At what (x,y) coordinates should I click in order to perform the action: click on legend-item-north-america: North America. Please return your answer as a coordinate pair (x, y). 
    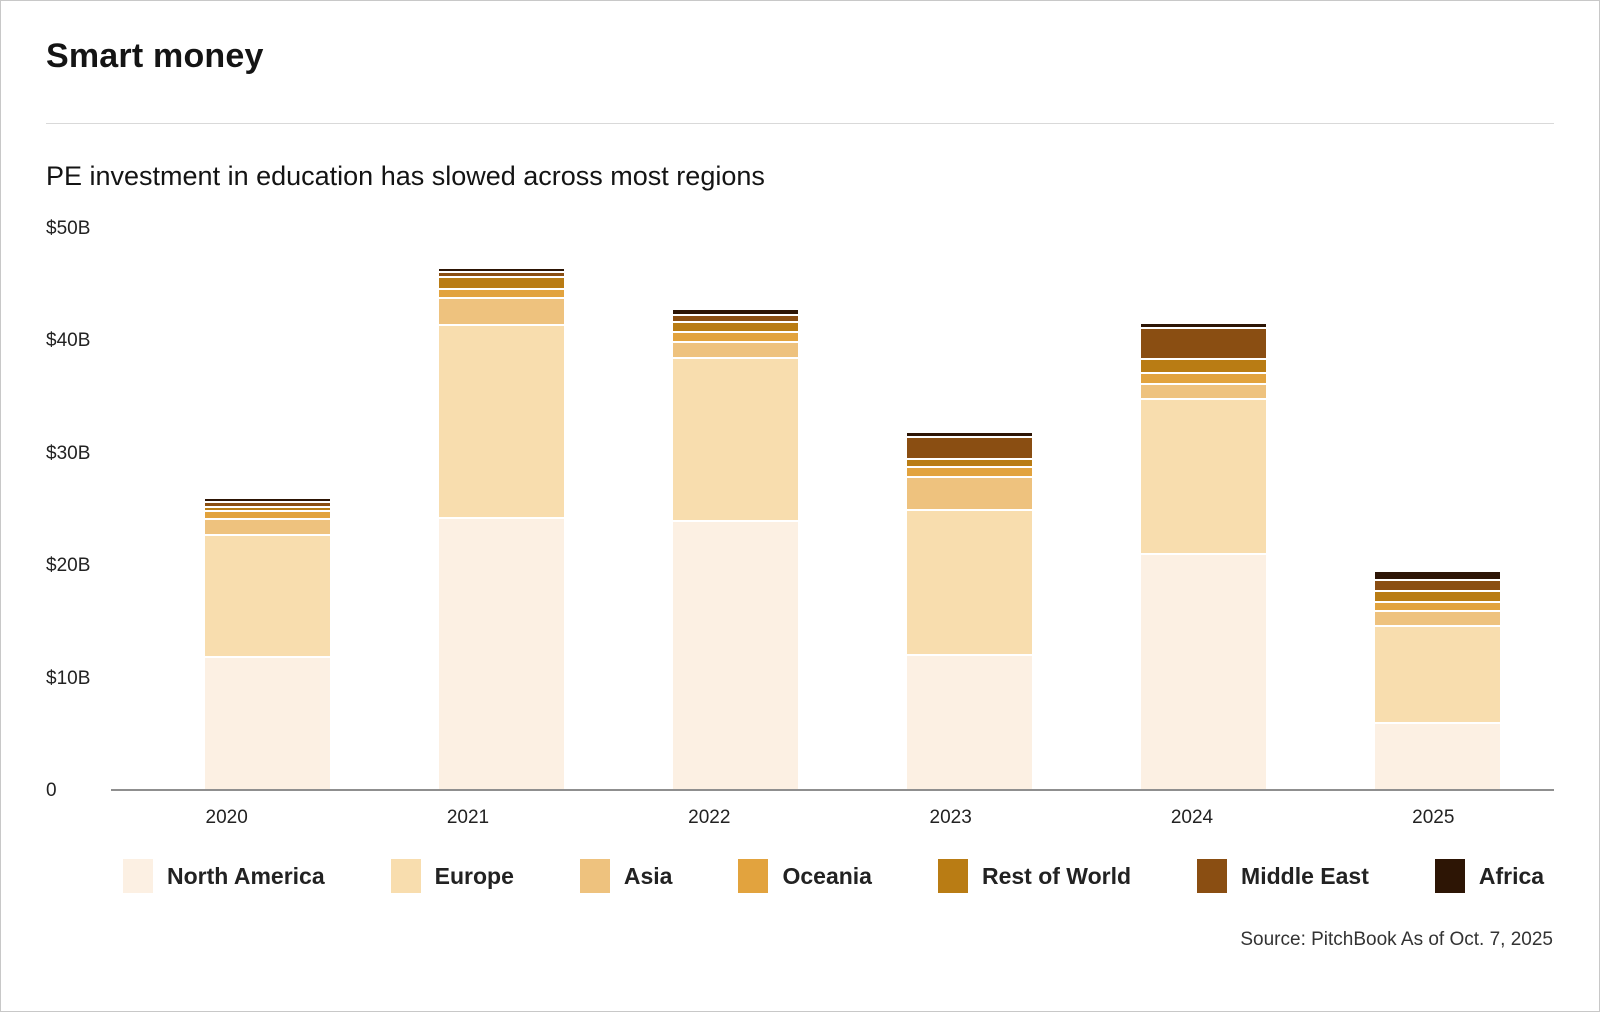
    Looking at the image, I should click on (224, 876).